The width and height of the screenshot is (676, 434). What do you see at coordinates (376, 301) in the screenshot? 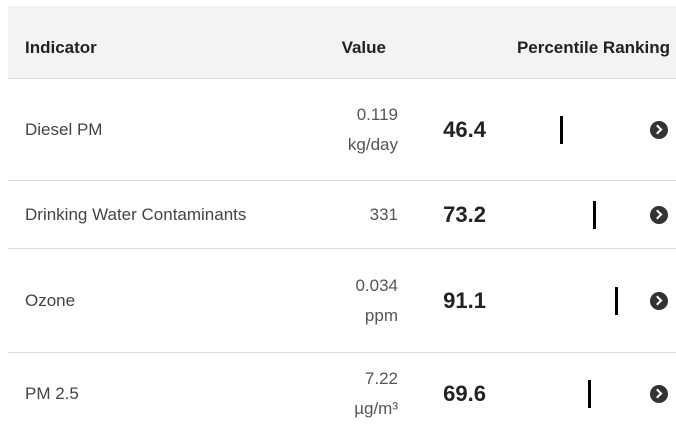
I see `indicator-value: 0.034 ppm` at bounding box center [376, 301].